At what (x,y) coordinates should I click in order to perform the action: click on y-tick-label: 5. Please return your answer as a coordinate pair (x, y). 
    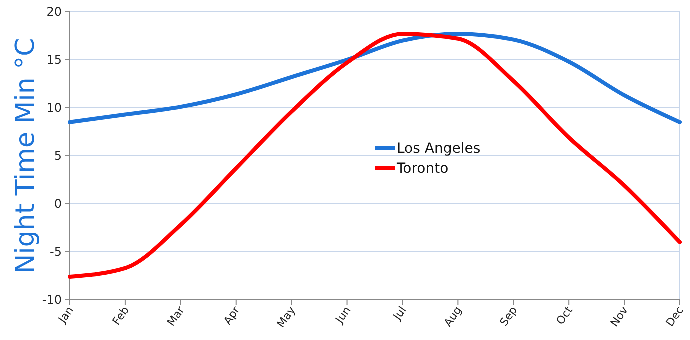
    Looking at the image, I should click on (58, 156).